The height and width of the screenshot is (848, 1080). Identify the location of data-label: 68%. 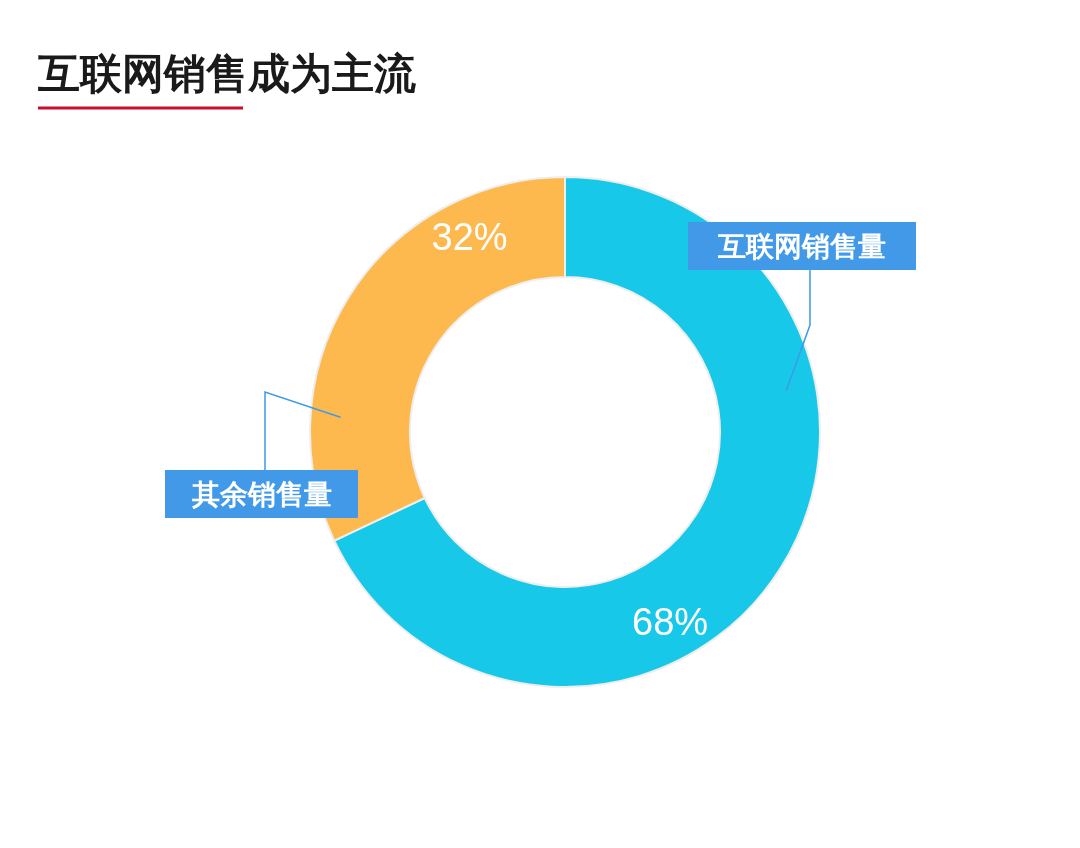
(670, 621).